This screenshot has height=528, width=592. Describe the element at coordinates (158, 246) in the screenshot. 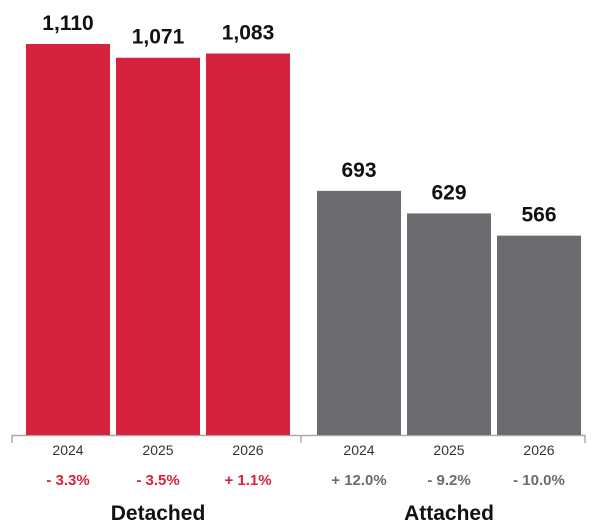

I see `bar-detached-2025` at that location.